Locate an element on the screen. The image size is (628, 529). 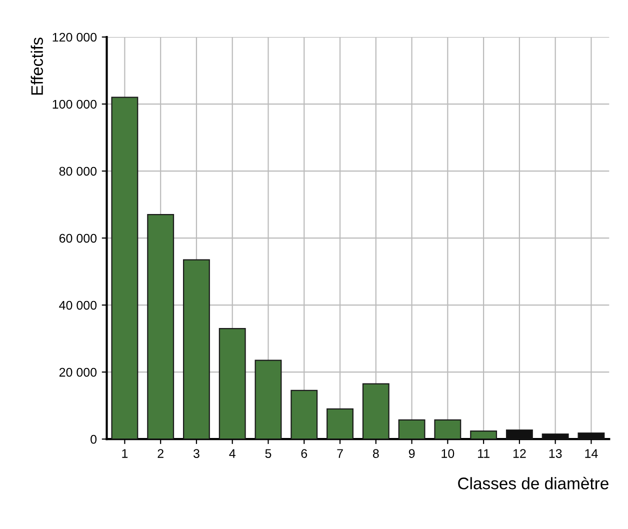
y-tick-label: 80 000 is located at coordinates (78, 171).